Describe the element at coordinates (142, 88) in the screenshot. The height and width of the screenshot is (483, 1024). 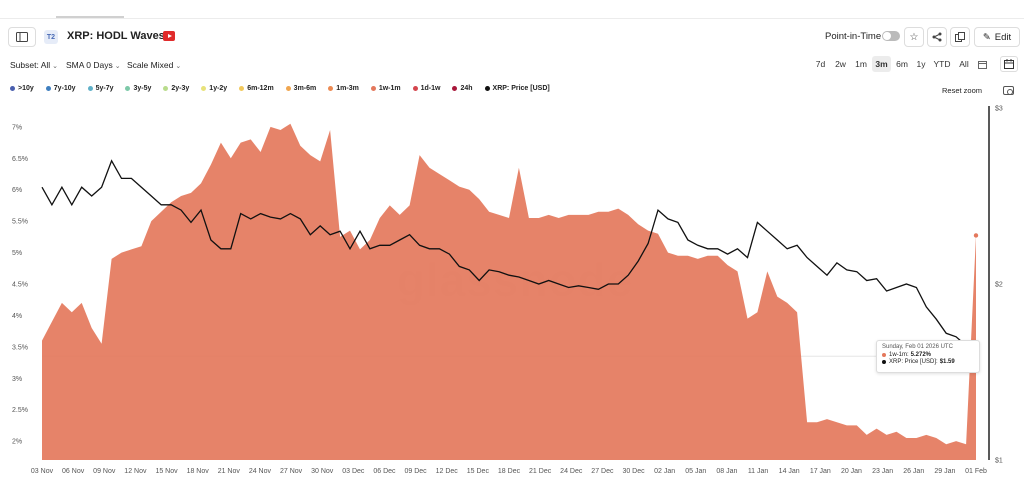
I see `legend-label: 3y-5y` at that location.